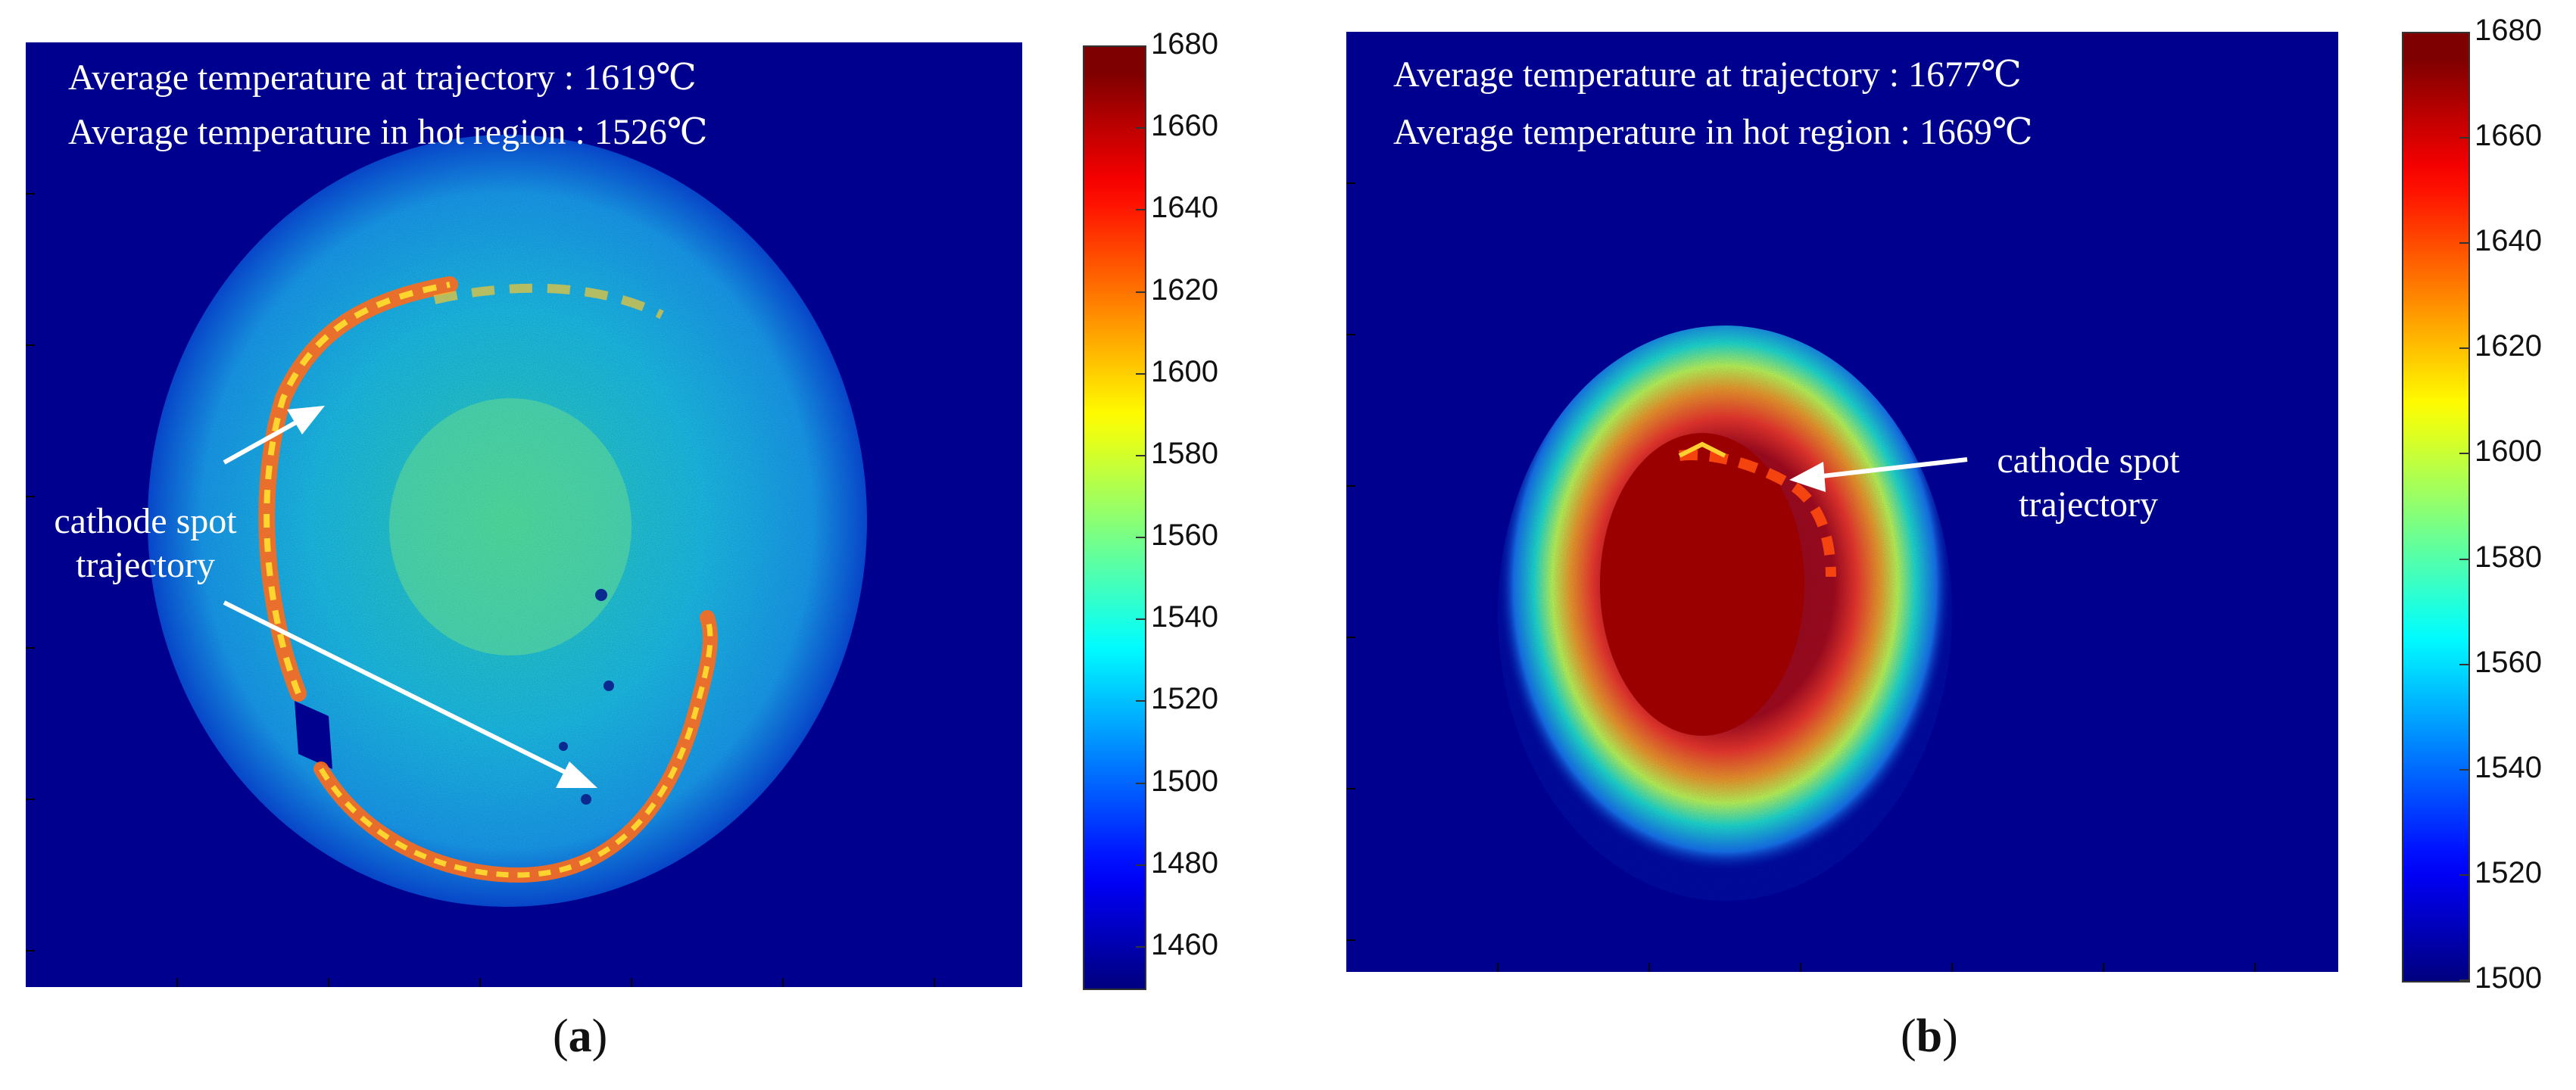  I want to click on caption-a-close: ), so click(599, 1036).